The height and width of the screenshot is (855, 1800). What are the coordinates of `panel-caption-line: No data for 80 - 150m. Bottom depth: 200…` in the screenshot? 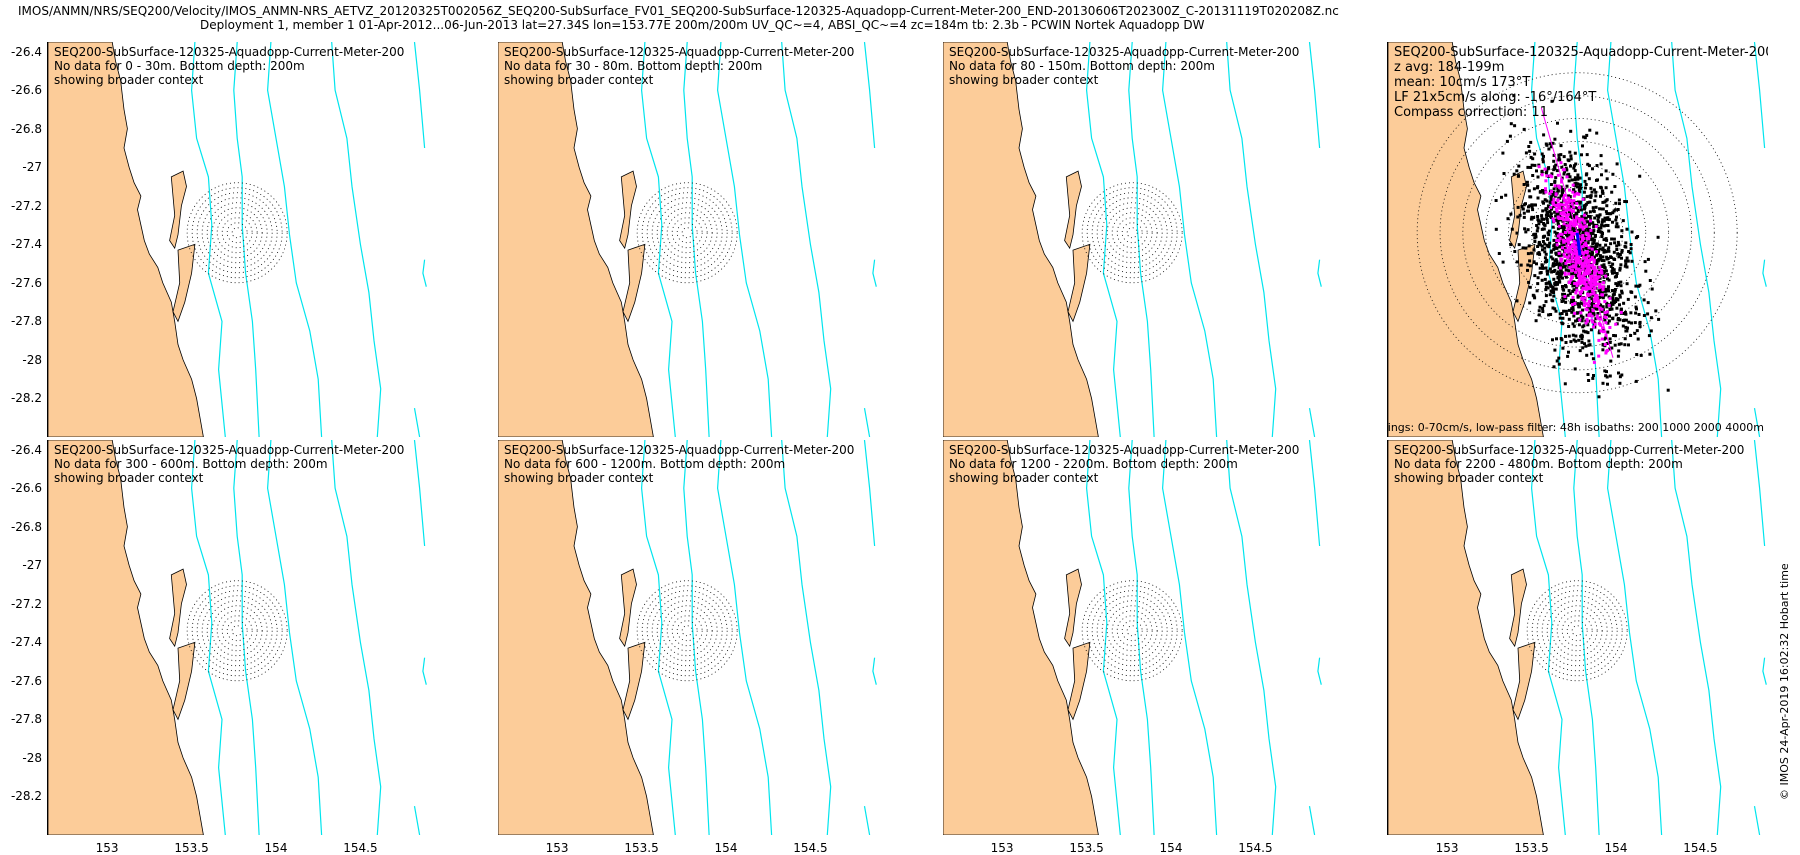 It's located at (1082, 66).